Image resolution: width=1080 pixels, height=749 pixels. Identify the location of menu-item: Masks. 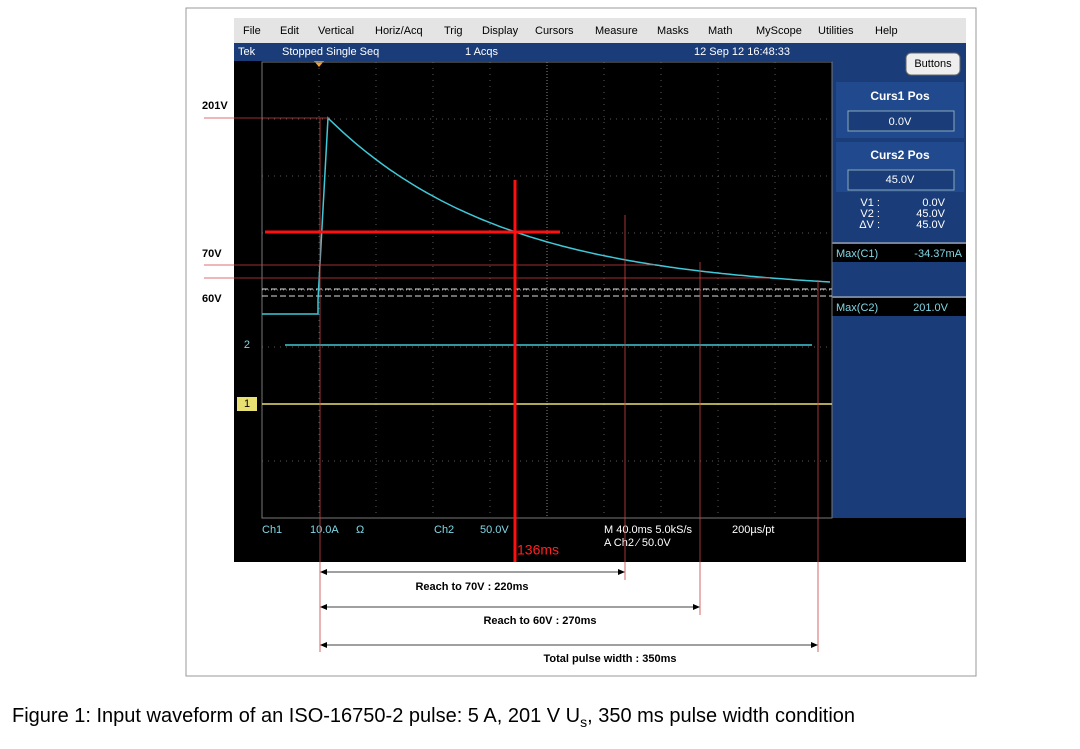
(673, 31).